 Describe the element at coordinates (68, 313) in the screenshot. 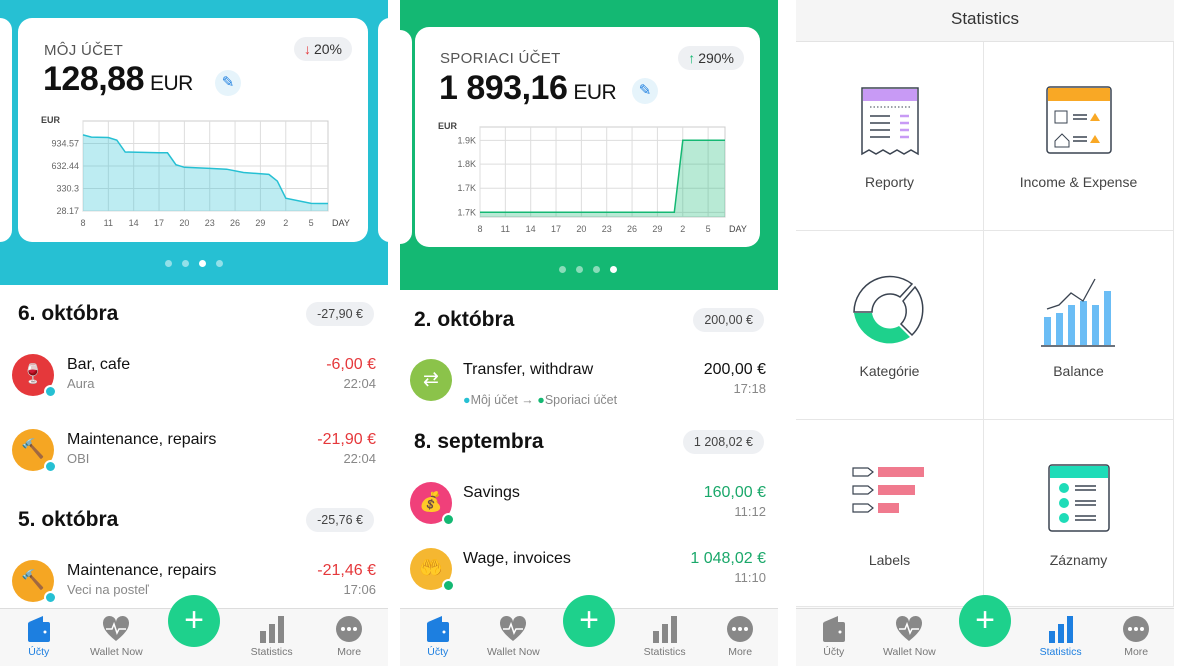

I see `date-header: 6. októbra` at that location.